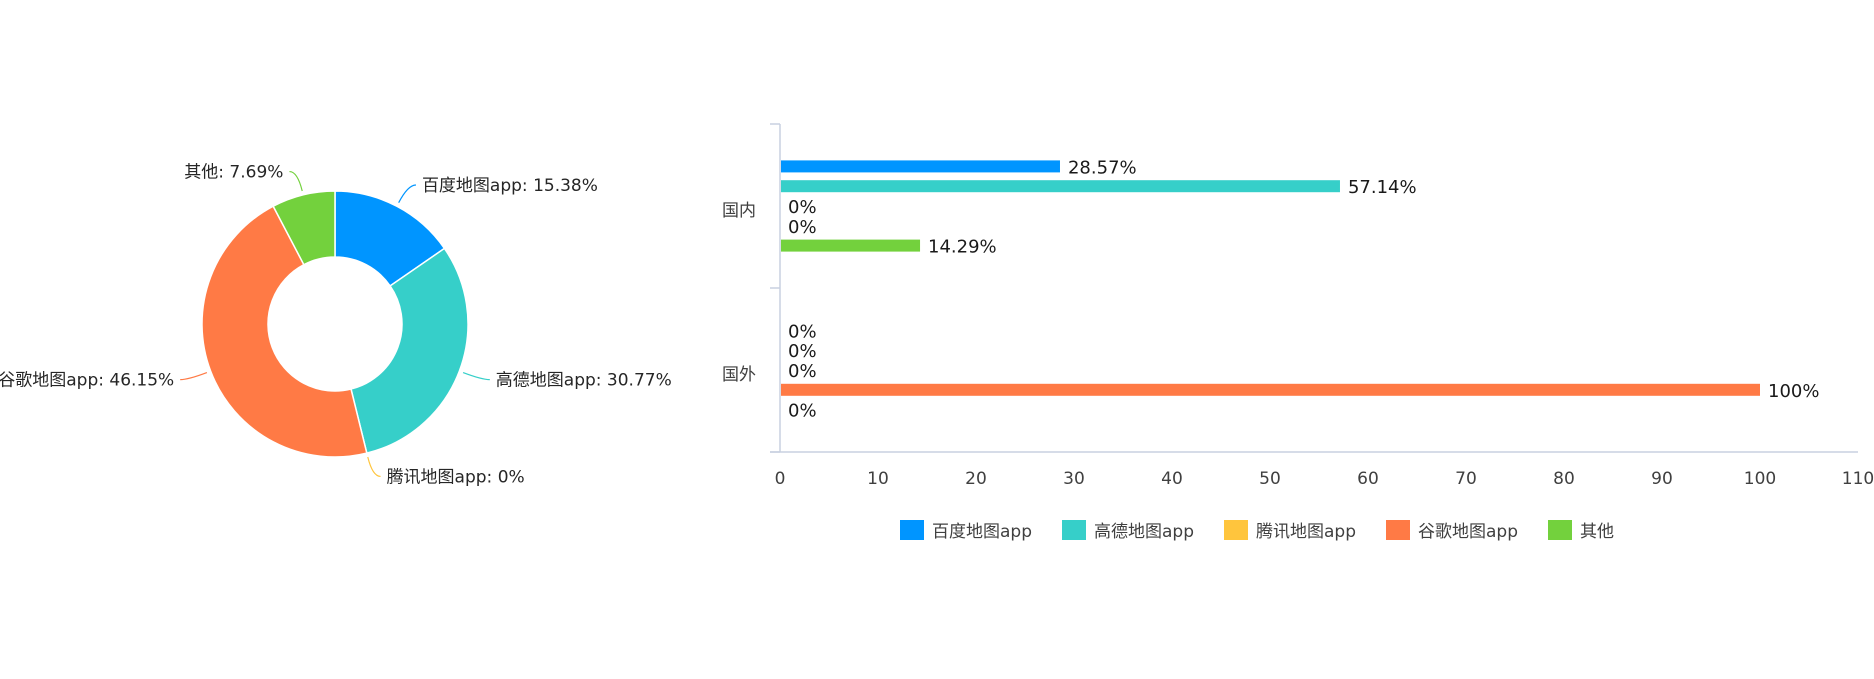  What do you see at coordinates (739, 211) in the screenshot?
I see `category-label: 国内` at bounding box center [739, 211].